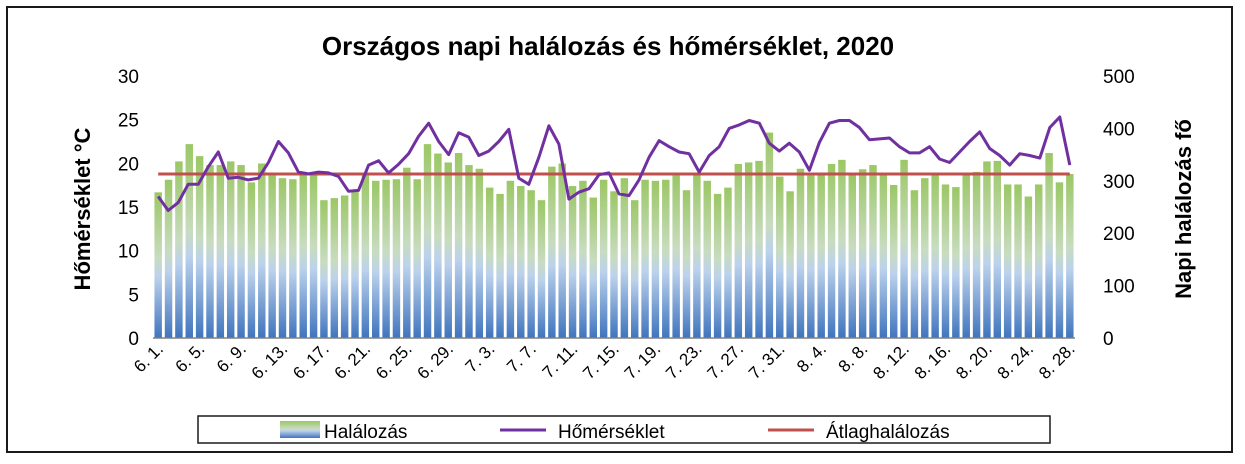 The height and width of the screenshot is (464, 1245). What do you see at coordinates (128, 121) in the screenshot?
I see `y-left-tick-label: 25` at bounding box center [128, 121].